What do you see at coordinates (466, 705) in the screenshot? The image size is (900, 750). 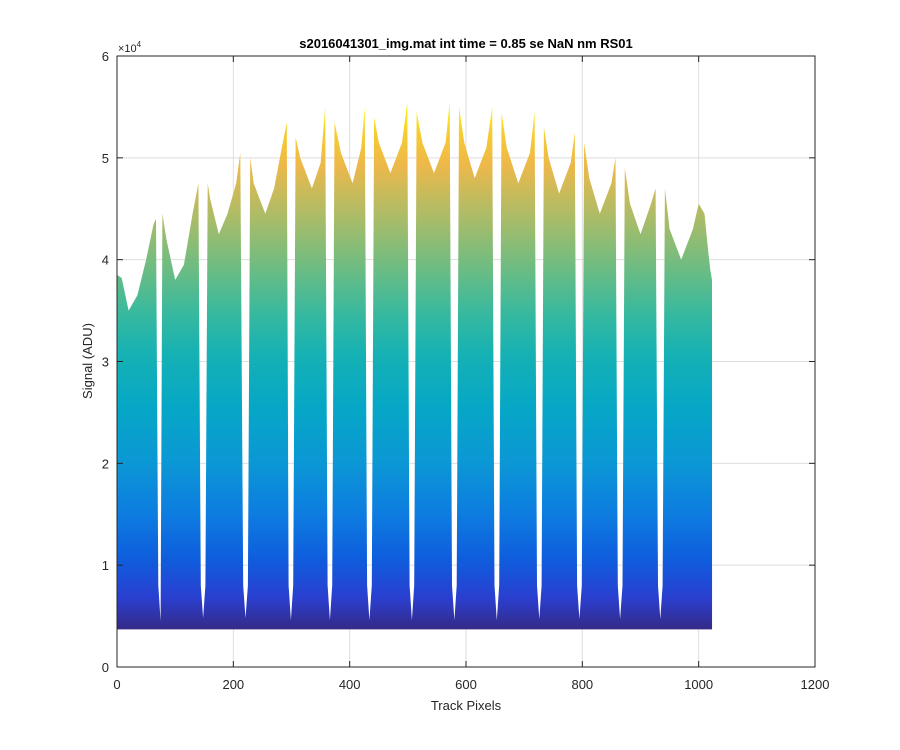 I see `x-axis-label: Track Pixels` at bounding box center [466, 705].